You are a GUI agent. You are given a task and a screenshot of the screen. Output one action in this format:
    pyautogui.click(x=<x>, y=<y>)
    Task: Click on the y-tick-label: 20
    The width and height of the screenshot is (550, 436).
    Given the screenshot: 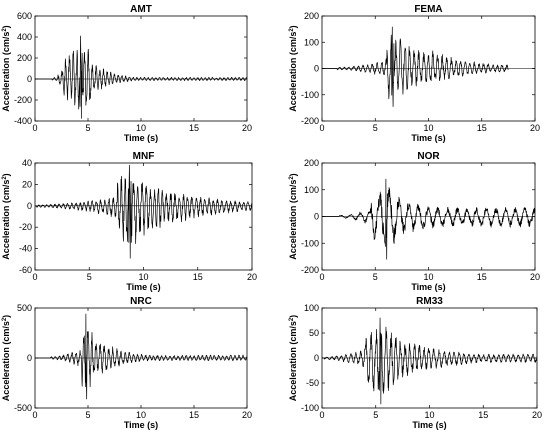 What is the action you would take?
    pyautogui.click(x=27, y=184)
    